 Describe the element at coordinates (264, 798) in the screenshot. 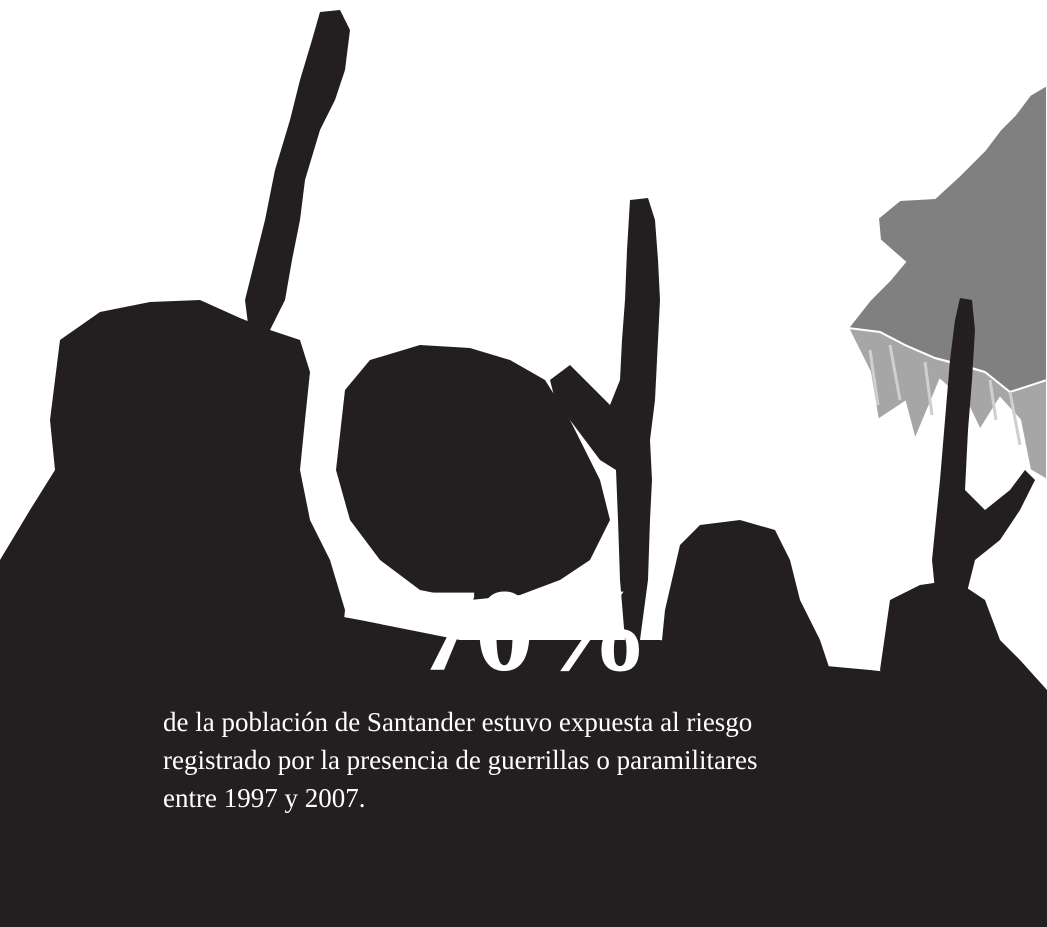

I see `caption-line-3: entre 1997 y 2007.` at that location.